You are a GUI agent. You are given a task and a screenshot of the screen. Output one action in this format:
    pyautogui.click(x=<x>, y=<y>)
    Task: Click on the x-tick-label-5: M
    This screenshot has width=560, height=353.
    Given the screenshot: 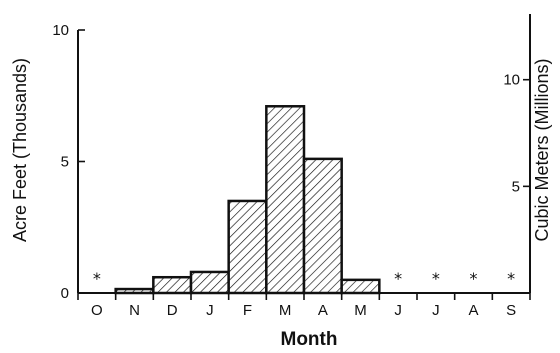 What is the action you would take?
    pyautogui.click(x=285, y=310)
    